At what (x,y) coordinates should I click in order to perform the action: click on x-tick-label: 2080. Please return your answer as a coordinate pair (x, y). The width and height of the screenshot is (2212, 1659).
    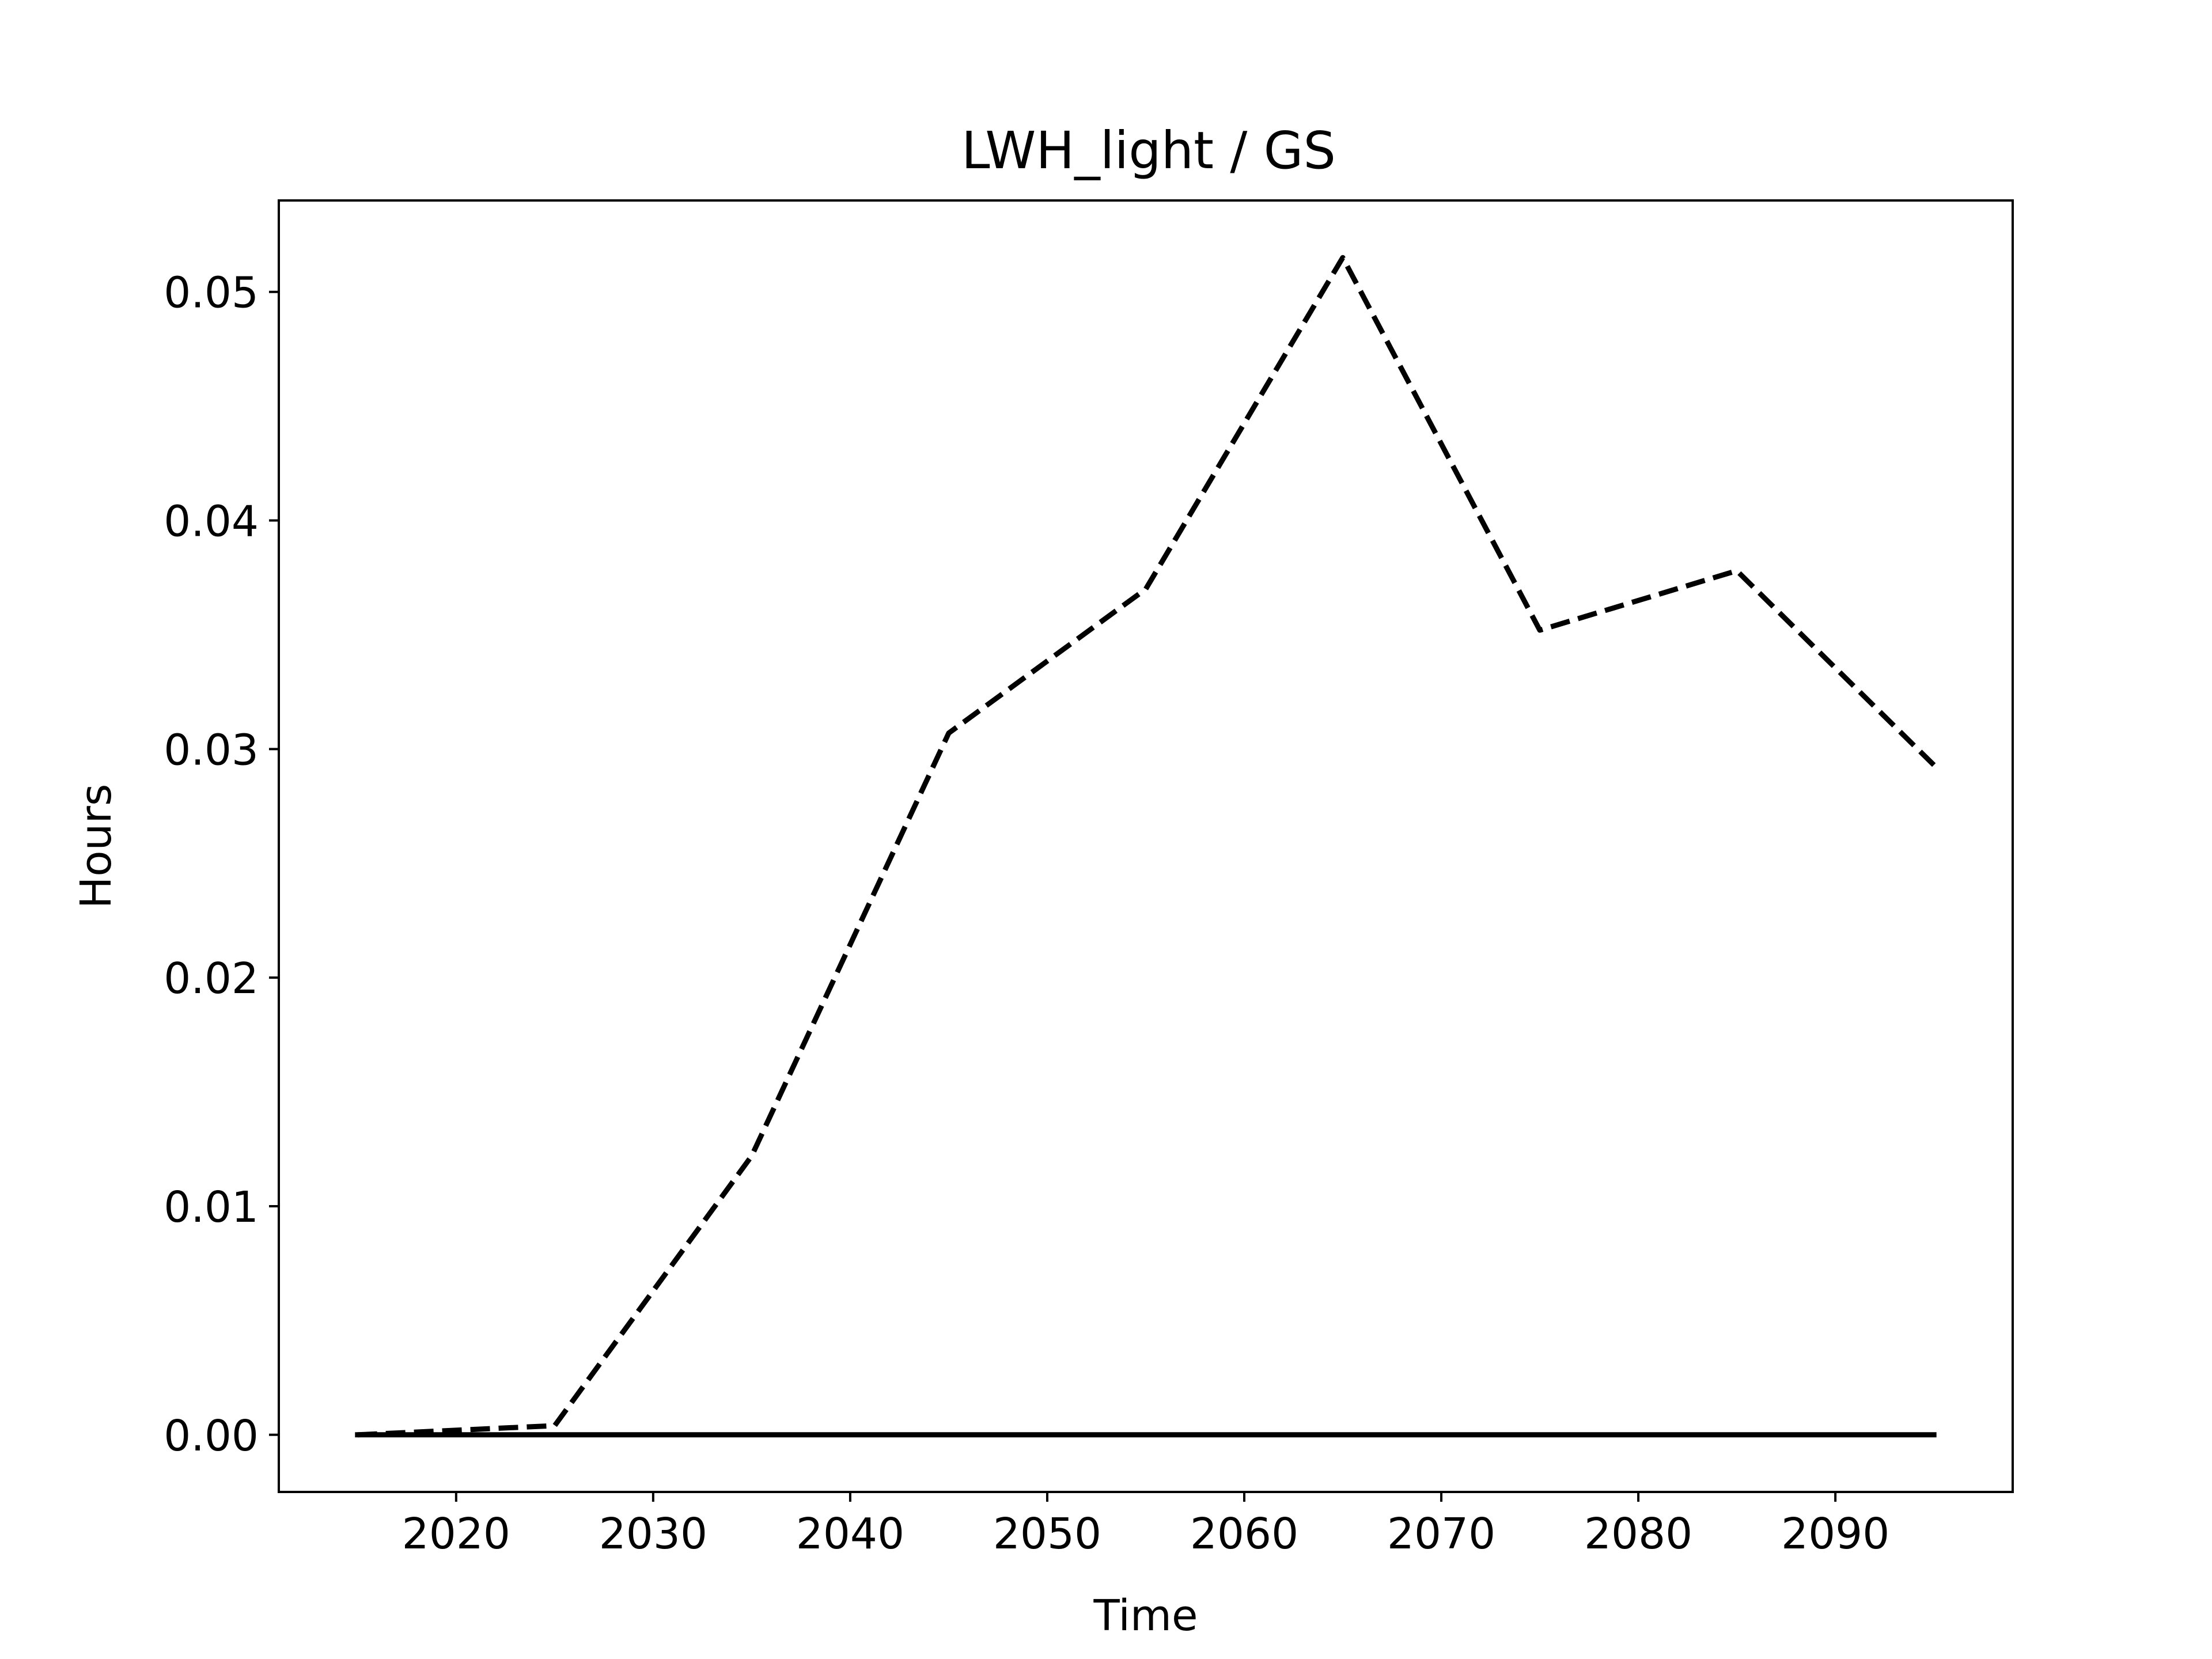
    Looking at the image, I should click on (1638, 1534).